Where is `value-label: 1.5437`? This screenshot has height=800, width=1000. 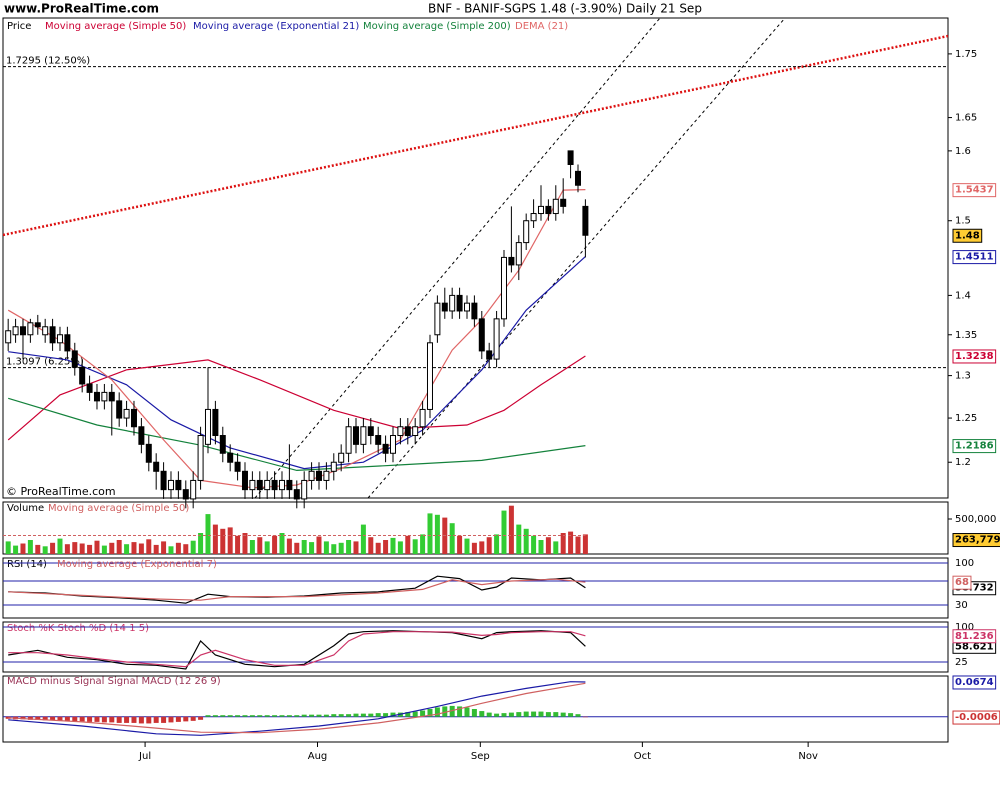 value-label: 1.5437 is located at coordinates (974, 190).